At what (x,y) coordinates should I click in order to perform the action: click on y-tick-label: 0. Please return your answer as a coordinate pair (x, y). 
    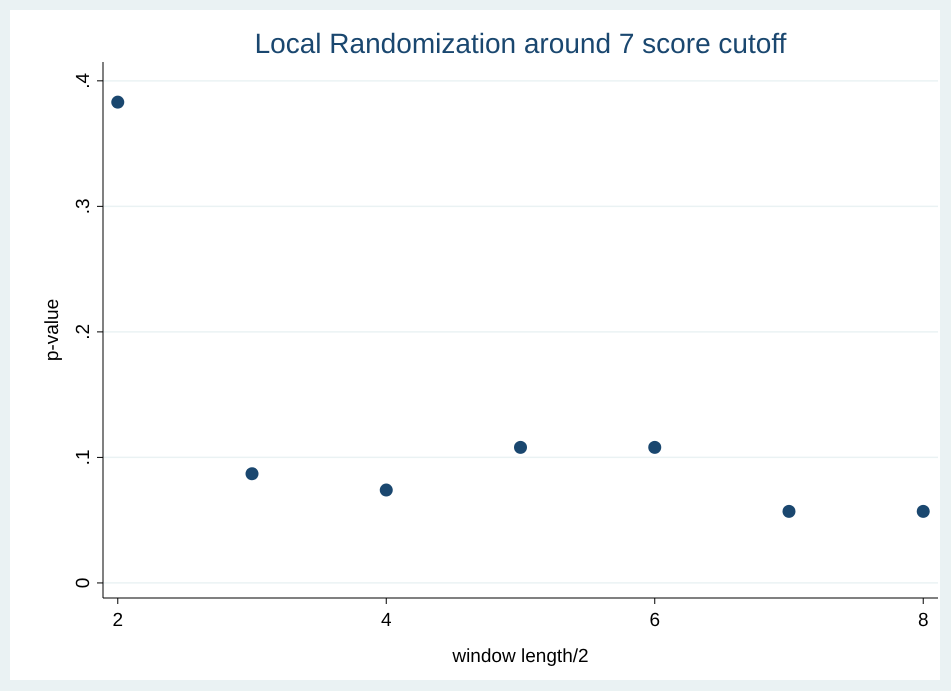
    Looking at the image, I should click on (83, 583).